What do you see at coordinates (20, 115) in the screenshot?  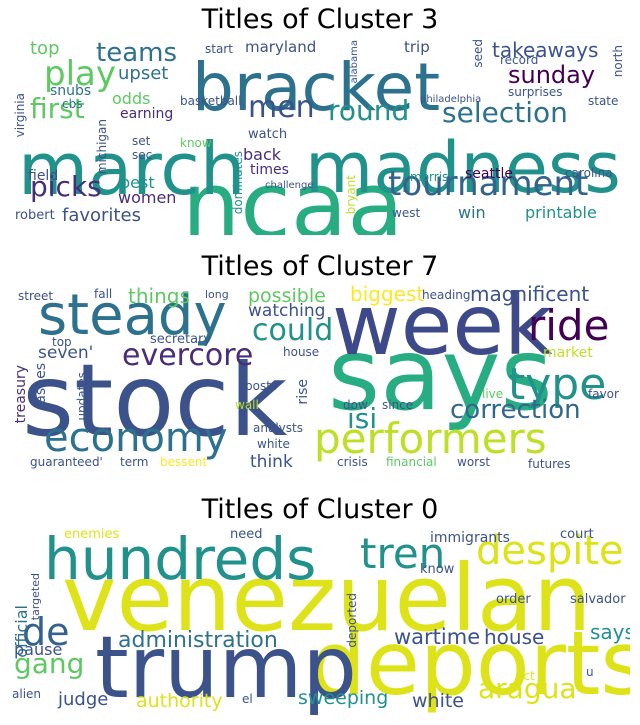 I see `word-virginia: virginia` at bounding box center [20, 115].